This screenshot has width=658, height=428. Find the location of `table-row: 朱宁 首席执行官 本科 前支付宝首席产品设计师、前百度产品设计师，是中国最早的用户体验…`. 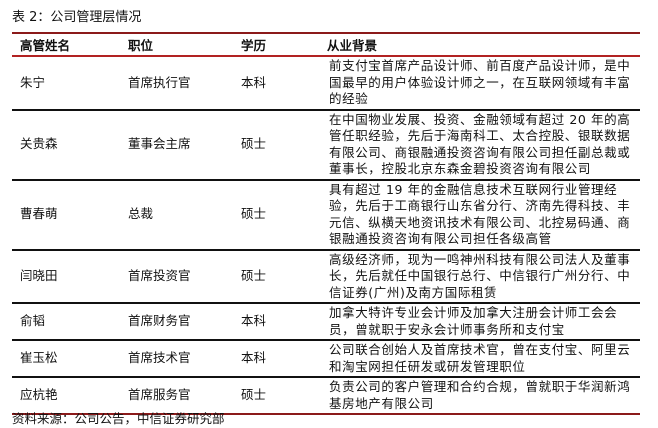

table-row: 朱宁 首席执行官 本科 前支付宝首席产品设计师、前百度产品设计师，是中国最早的用户体验… is located at coordinates (326, 83).